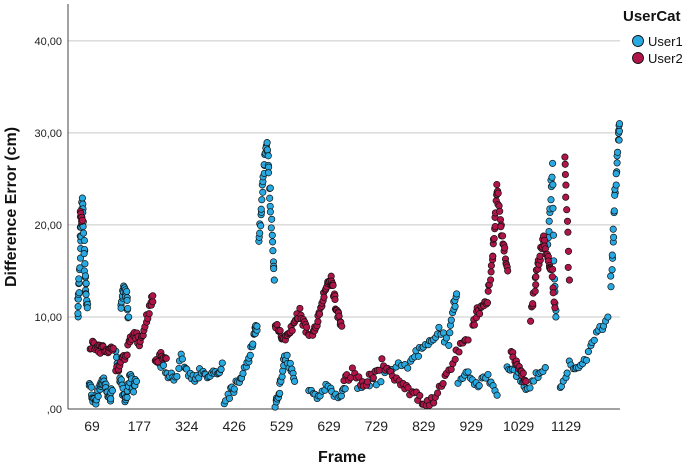  What do you see at coordinates (638, 41) in the screenshot?
I see `legend-marker-user1` at bounding box center [638, 41].